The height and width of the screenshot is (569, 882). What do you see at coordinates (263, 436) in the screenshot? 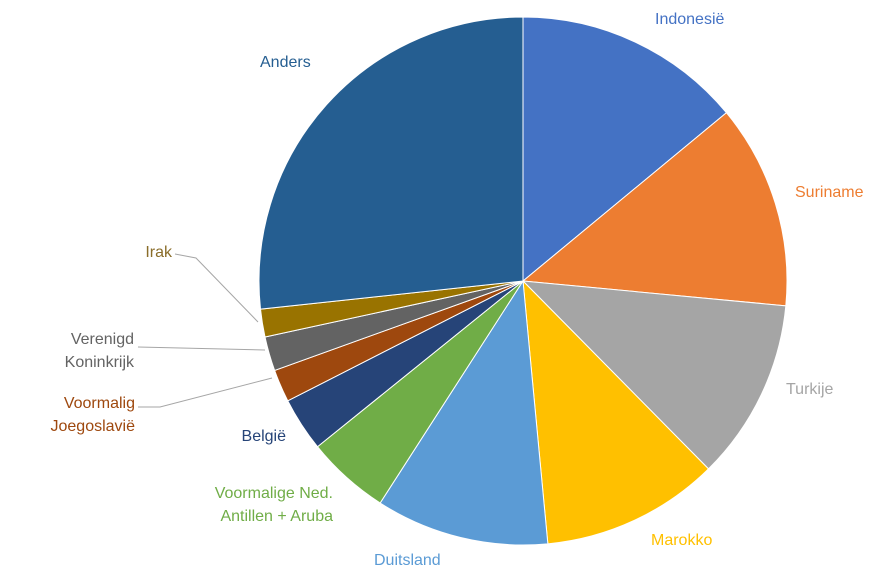
I see `slice-label: België` at bounding box center [263, 436].